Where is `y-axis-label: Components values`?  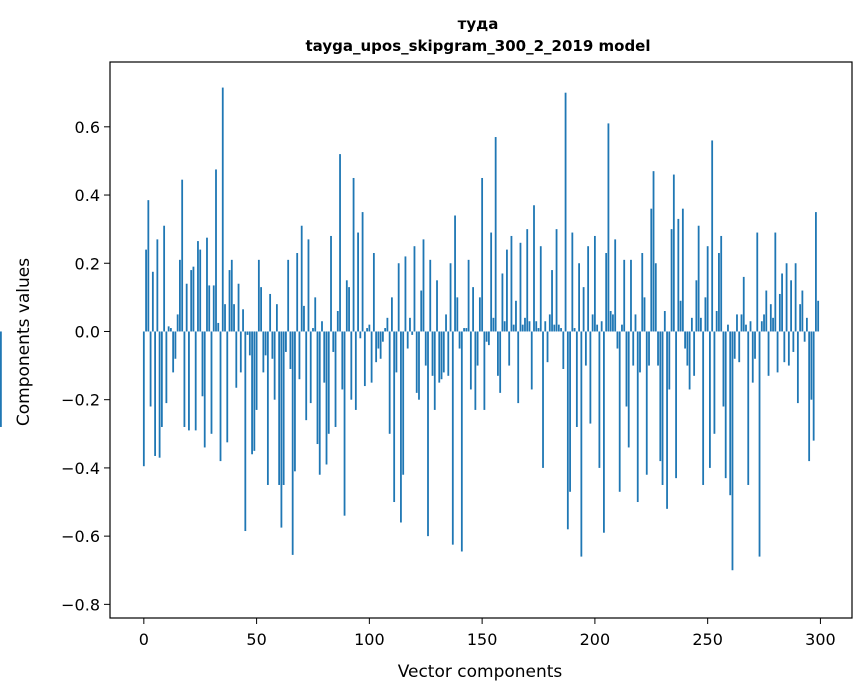 y-axis-label: Components values is located at coordinates (24, 342).